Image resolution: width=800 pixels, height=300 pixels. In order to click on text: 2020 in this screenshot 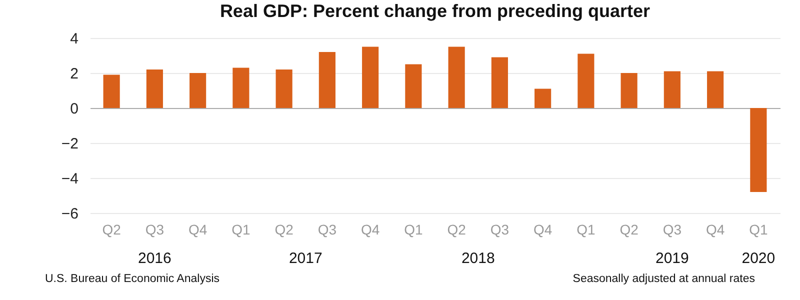, I will do `click(759, 258)`.